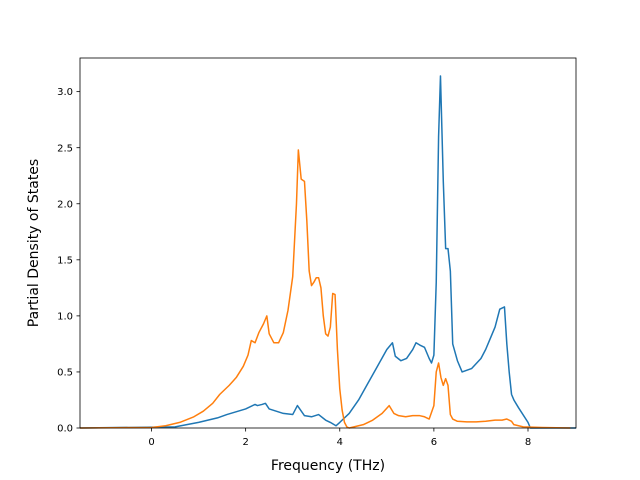 The height and width of the screenshot is (480, 640). I want to click on x-axis-label: Frequency (THz), so click(328, 466).